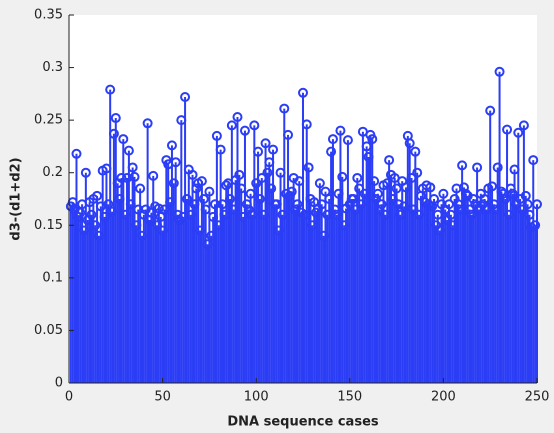  I want to click on x-tick-label: 0, so click(69, 397).